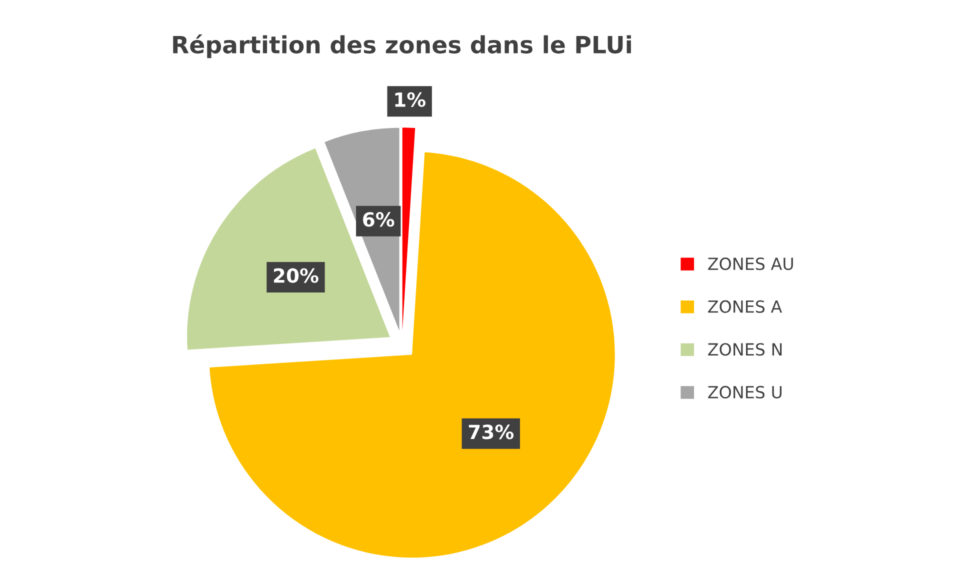  What do you see at coordinates (750, 263) in the screenshot?
I see `legend-label: ZONES AU` at bounding box center [750, 263].